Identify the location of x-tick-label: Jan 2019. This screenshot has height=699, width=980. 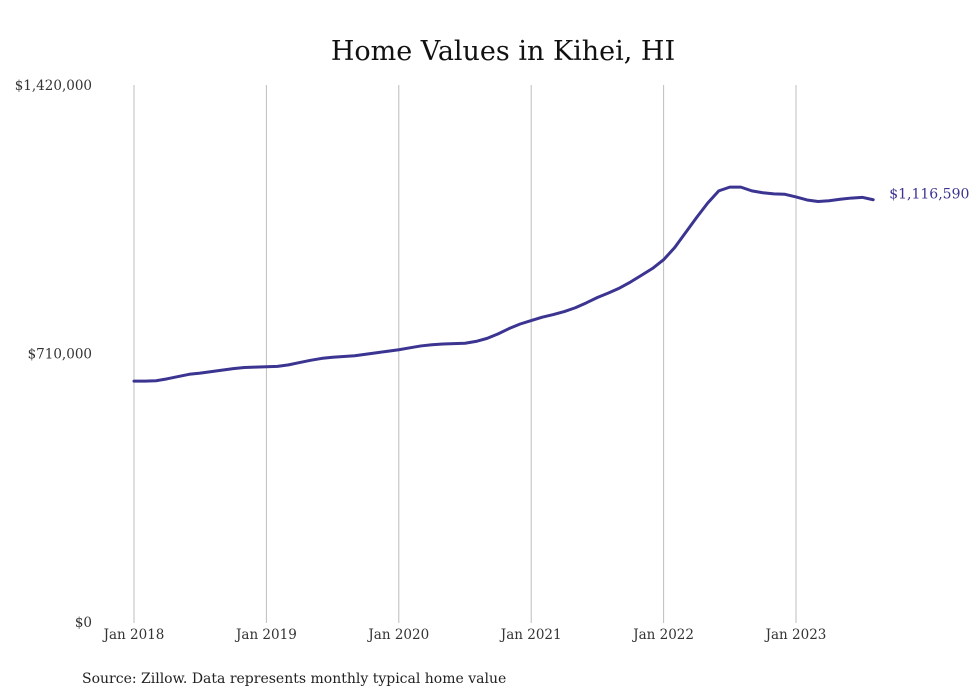
(265, 635).